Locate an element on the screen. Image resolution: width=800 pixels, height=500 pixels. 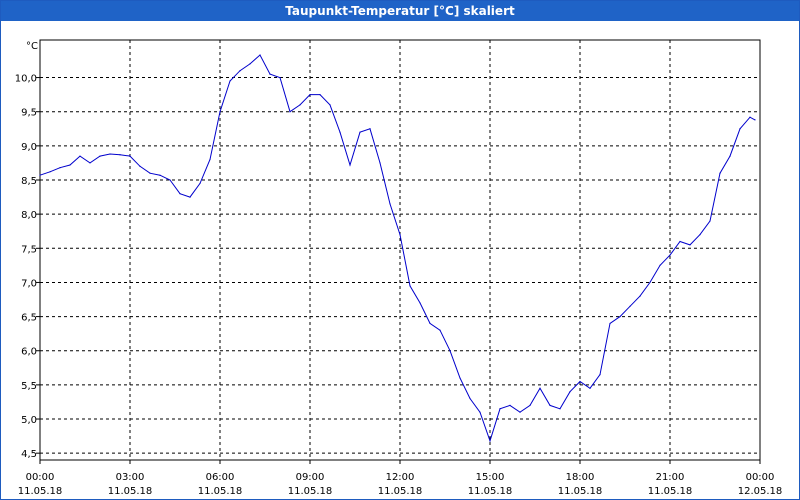
window-title: Taupunkt-Temperatur [°C] skaliert is located at coordinates (400, 11).